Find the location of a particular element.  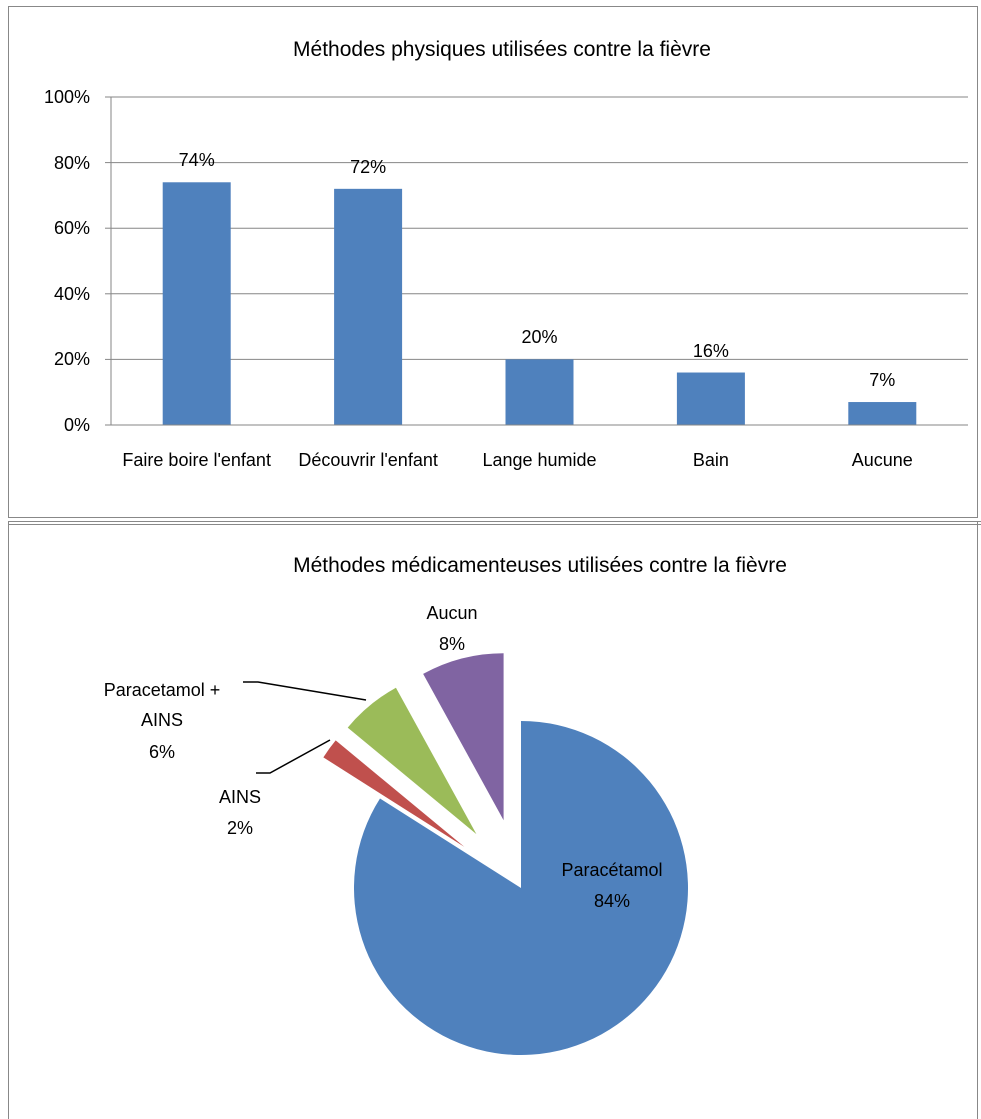

slice-name: Aucun is located at coordinates (452, 613).